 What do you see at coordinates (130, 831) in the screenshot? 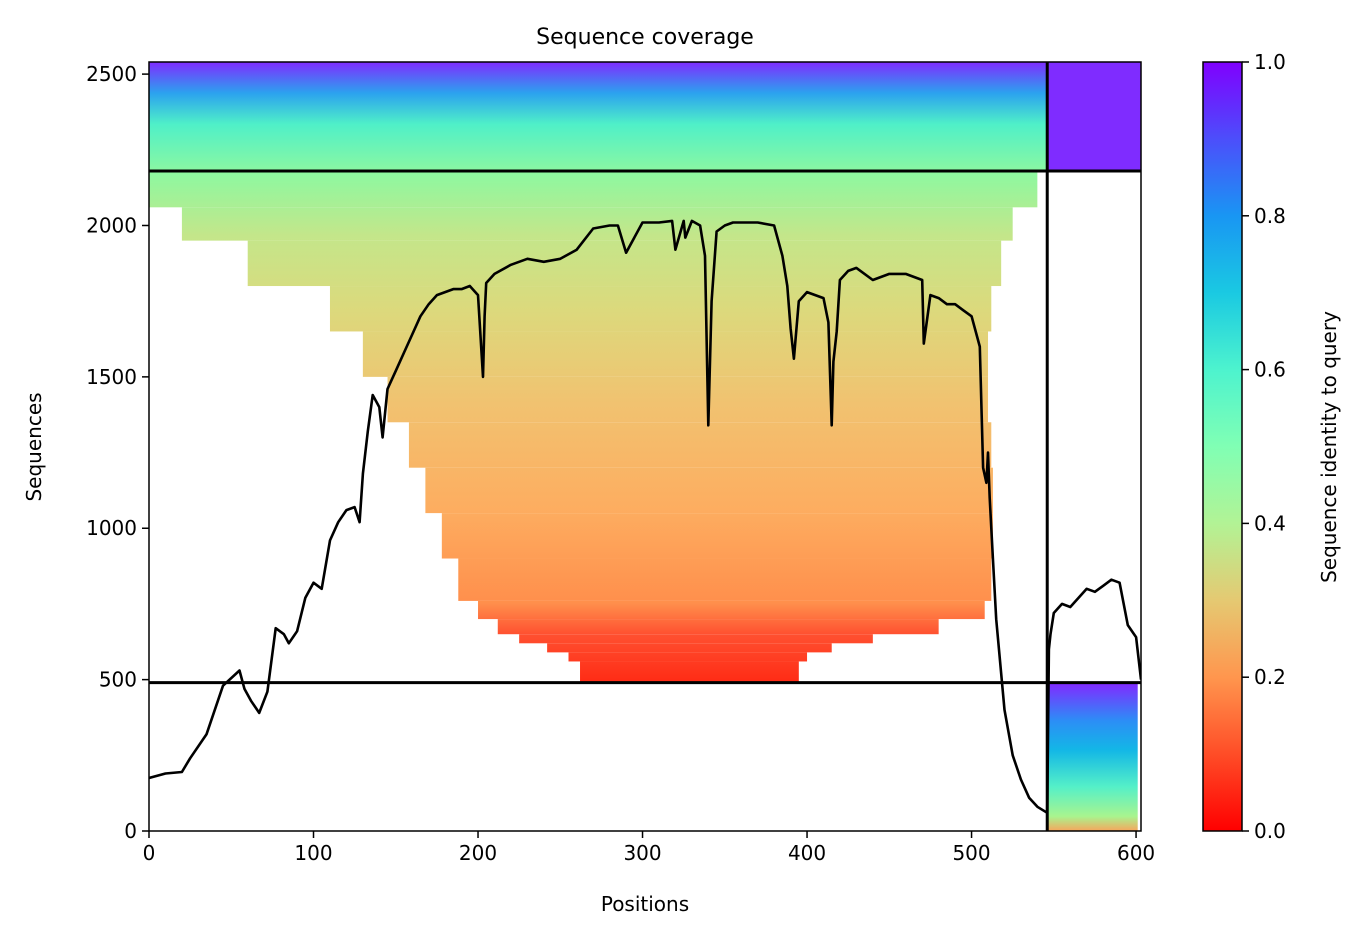
I see `y-tick-label: 0` at bounding box center [130, 831].